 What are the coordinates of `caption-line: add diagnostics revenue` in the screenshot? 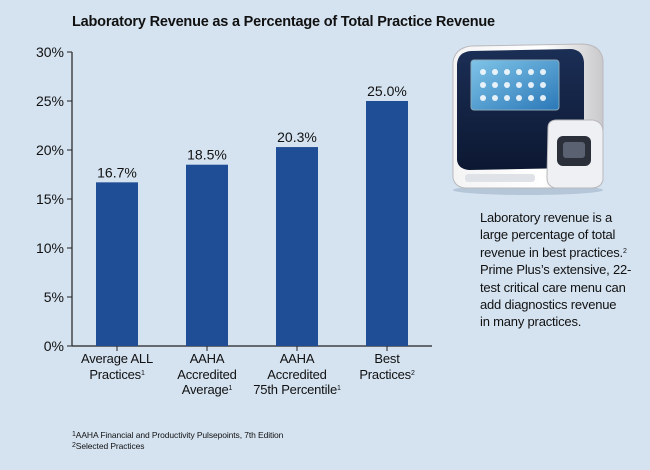 It's located at (548, 305).